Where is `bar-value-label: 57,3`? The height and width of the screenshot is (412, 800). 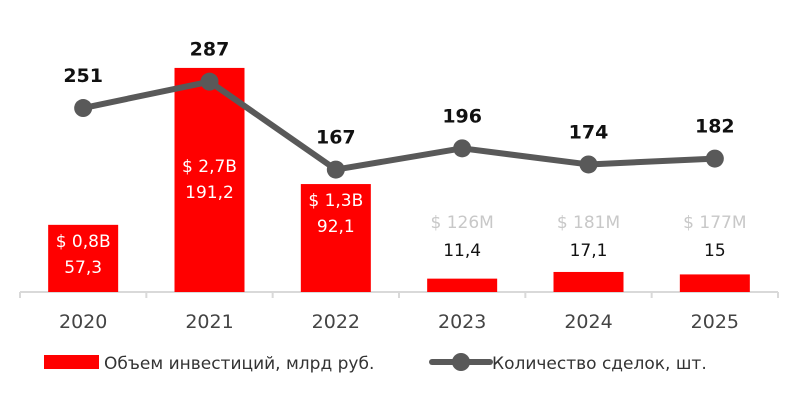 bar-value-label: 57,3 is located at coordinates (83, 268).